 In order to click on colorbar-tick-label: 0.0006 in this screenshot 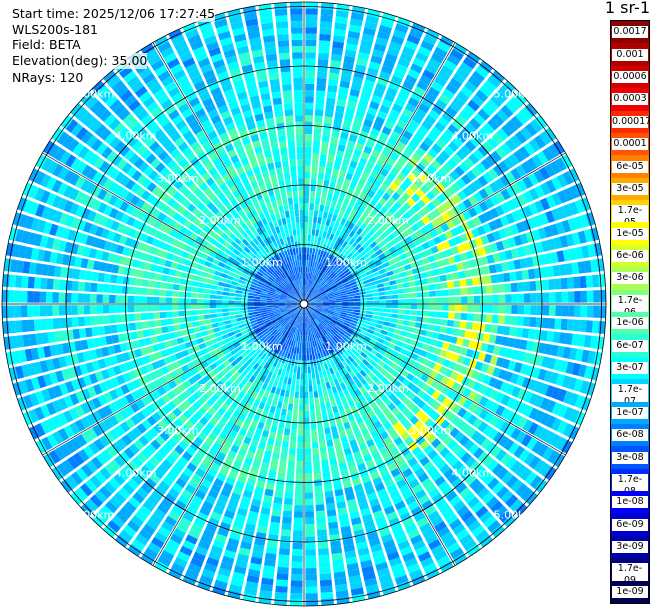, I will do `click(630, 76)`.